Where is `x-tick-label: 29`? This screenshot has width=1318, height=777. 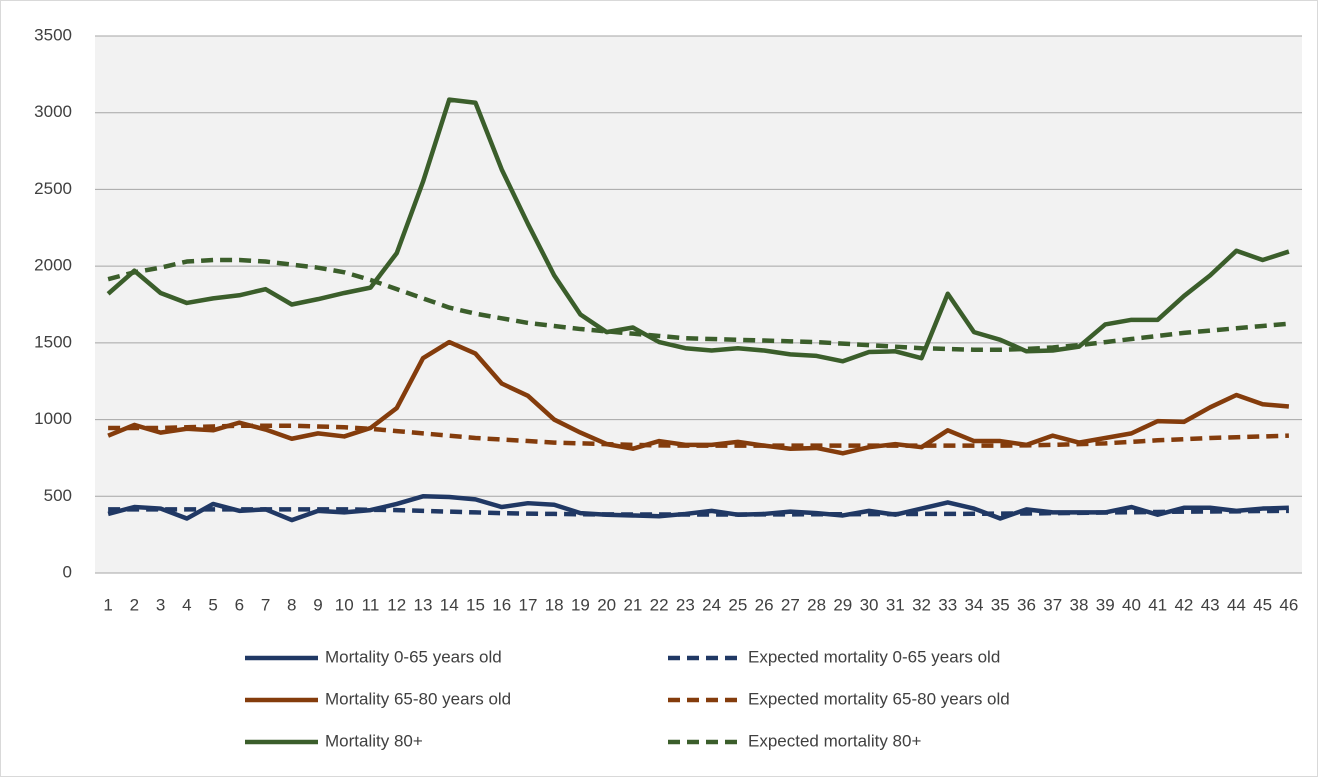
x-tick-label: 29 is located at coordinates (842, 604).